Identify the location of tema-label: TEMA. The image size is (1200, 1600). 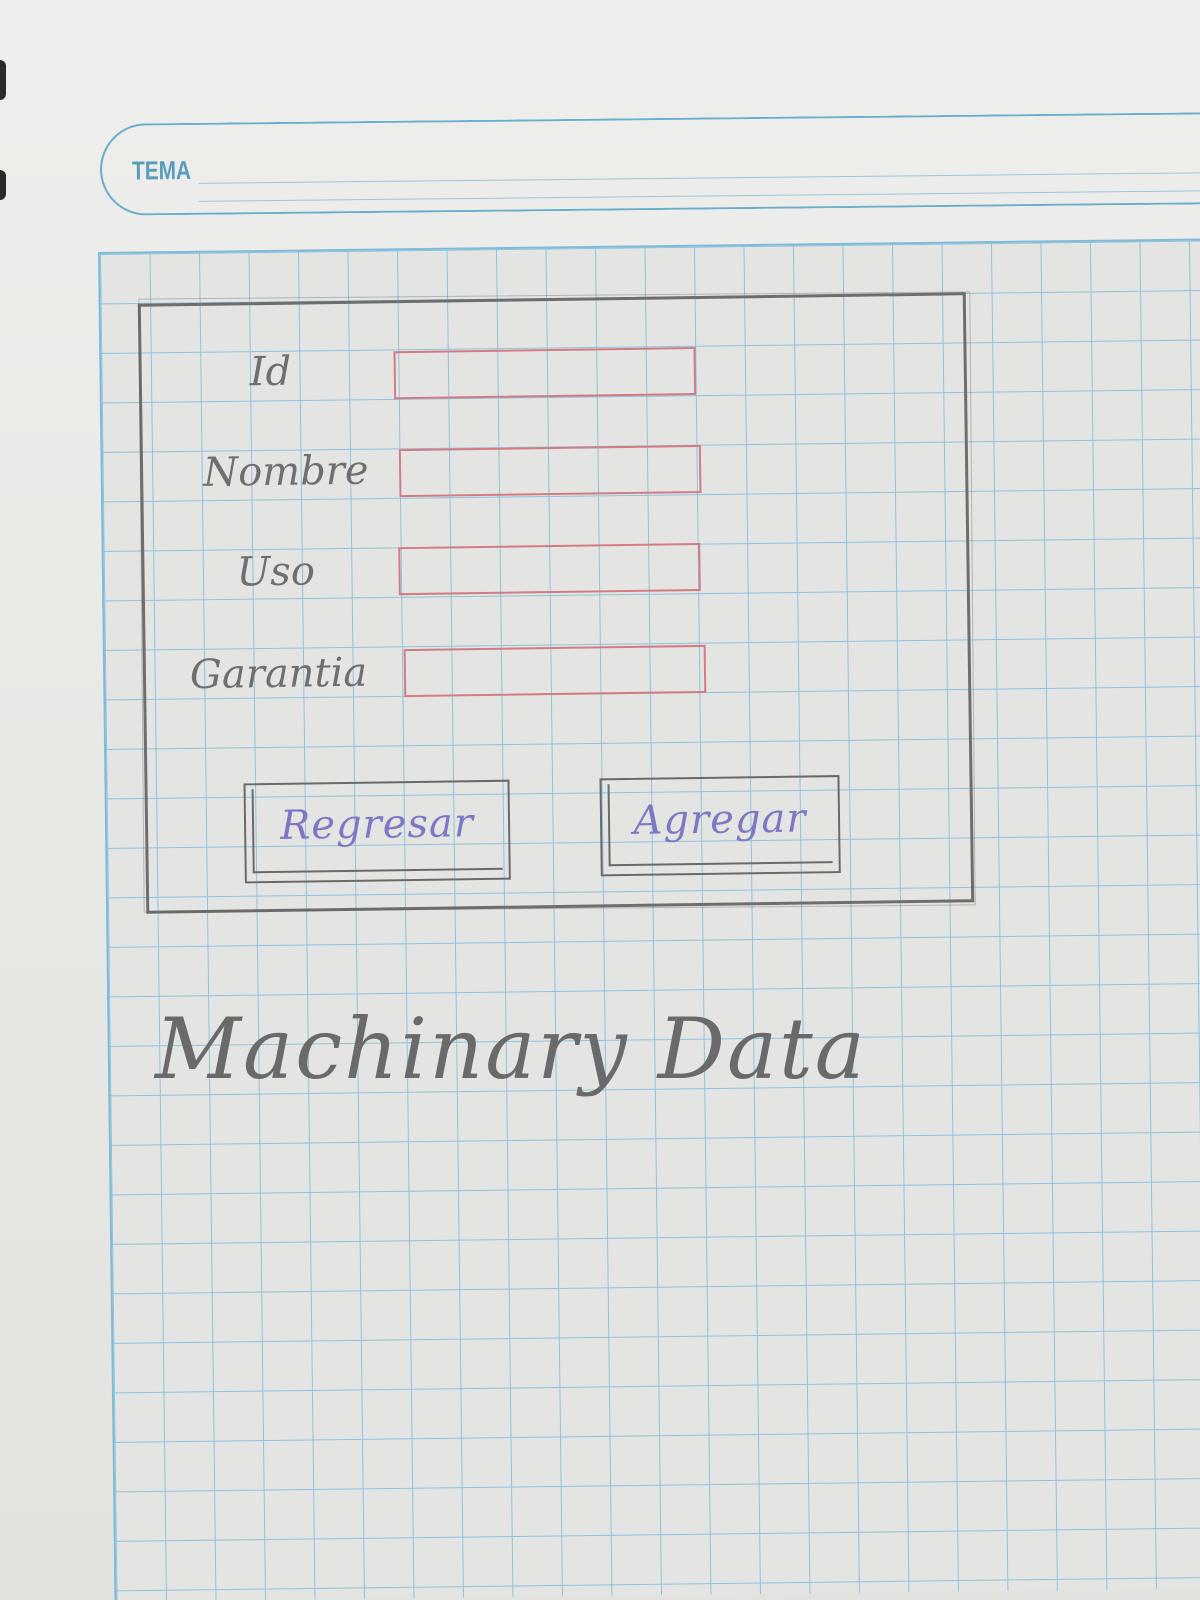
(161, 170).